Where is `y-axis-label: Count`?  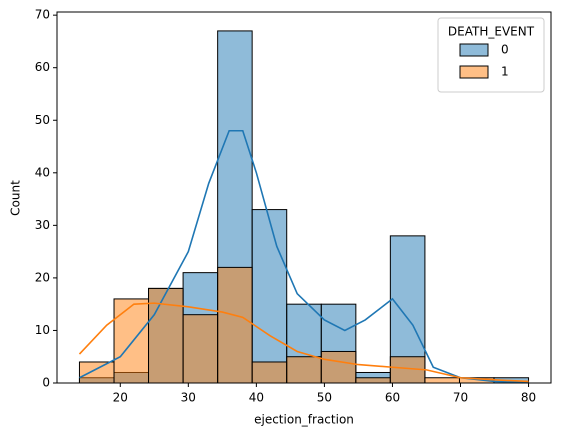
y-axis-label: Count is located at coordinates (16, 198).